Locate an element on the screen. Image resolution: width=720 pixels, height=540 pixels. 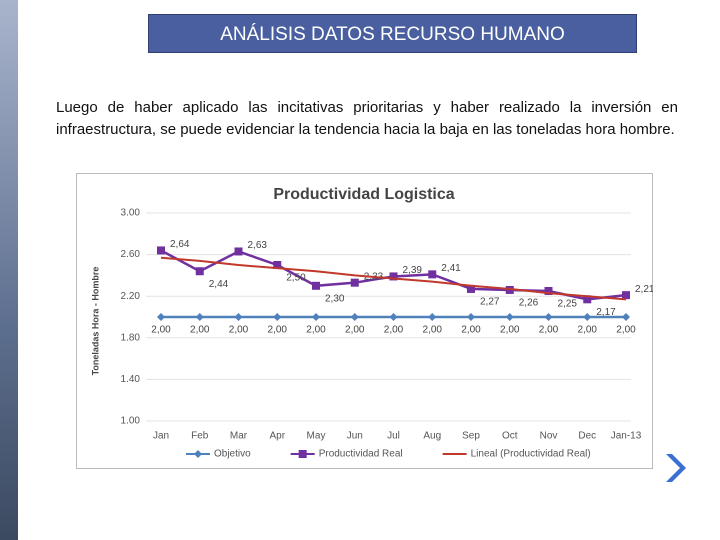
legend-label: Productividad Real is located at coordinates (361, 454).